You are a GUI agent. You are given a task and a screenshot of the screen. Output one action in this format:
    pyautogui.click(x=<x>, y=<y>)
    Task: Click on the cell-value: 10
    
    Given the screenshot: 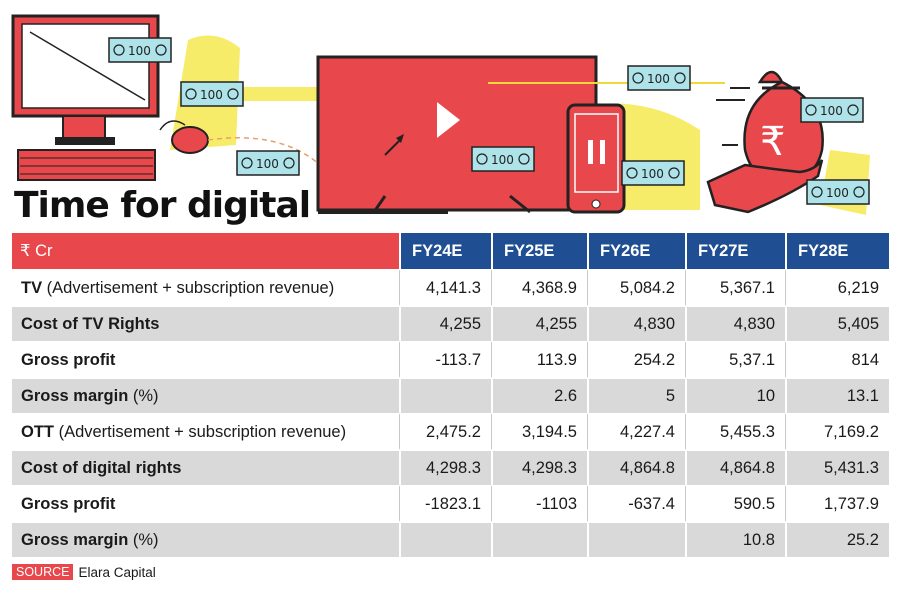 What is the action you would take?
    pyautogui.click(x=735, y=395)
    